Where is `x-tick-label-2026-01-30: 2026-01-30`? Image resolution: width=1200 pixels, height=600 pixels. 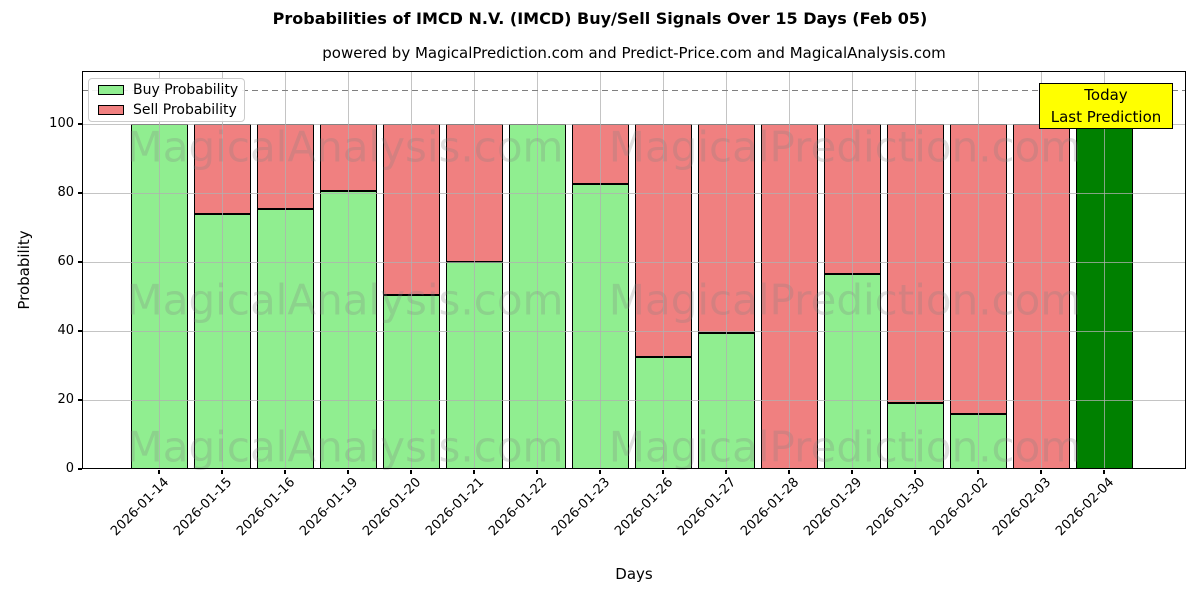
x-tick-label-2026-01-30: 2026-01-30 is located at coordinates (896, 507).